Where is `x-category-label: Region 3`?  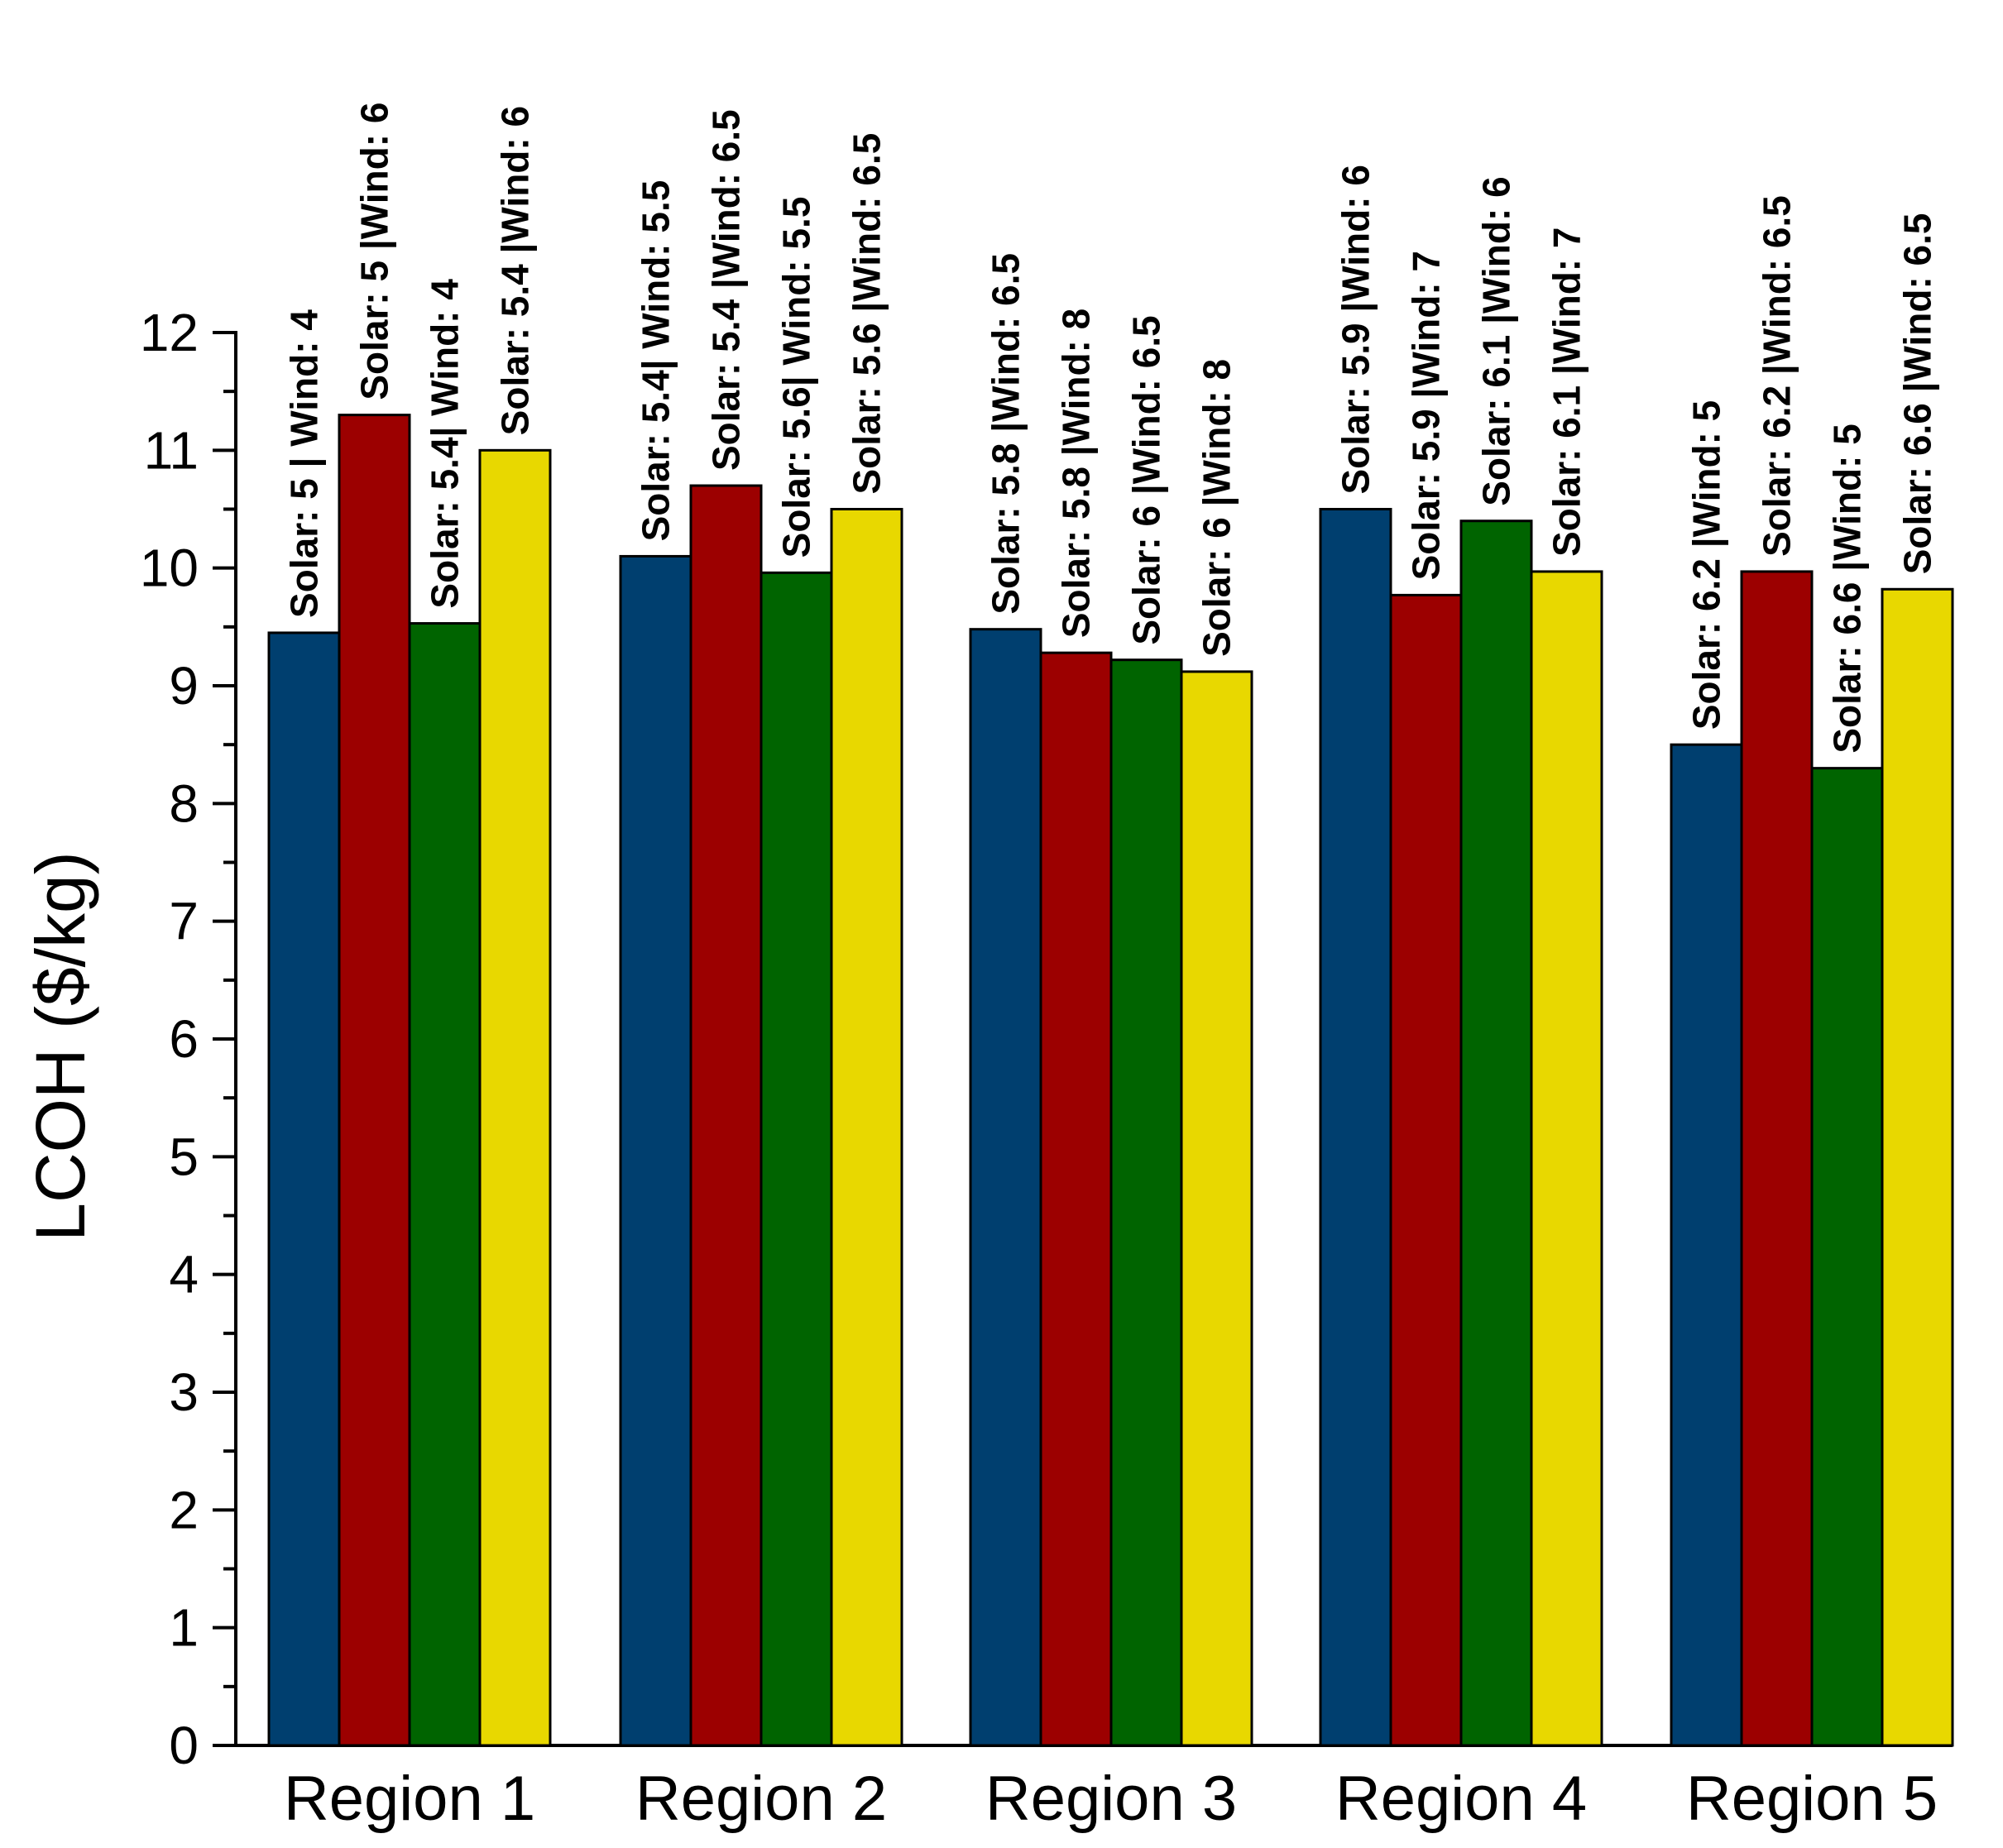 x-category-label: Region 3 is located at coordinates (1111, 1799).